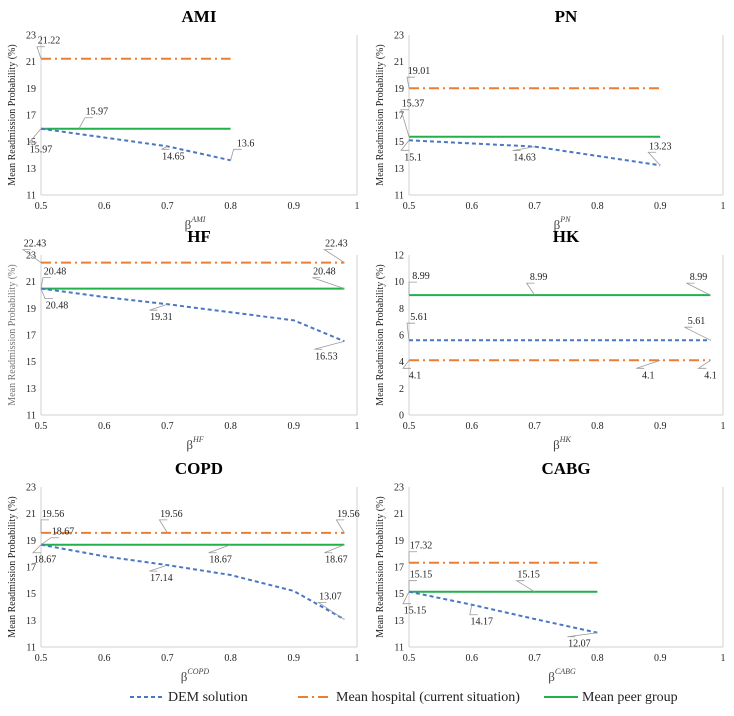  I want to click on x-axis-label: βHK, so click(562, 443).